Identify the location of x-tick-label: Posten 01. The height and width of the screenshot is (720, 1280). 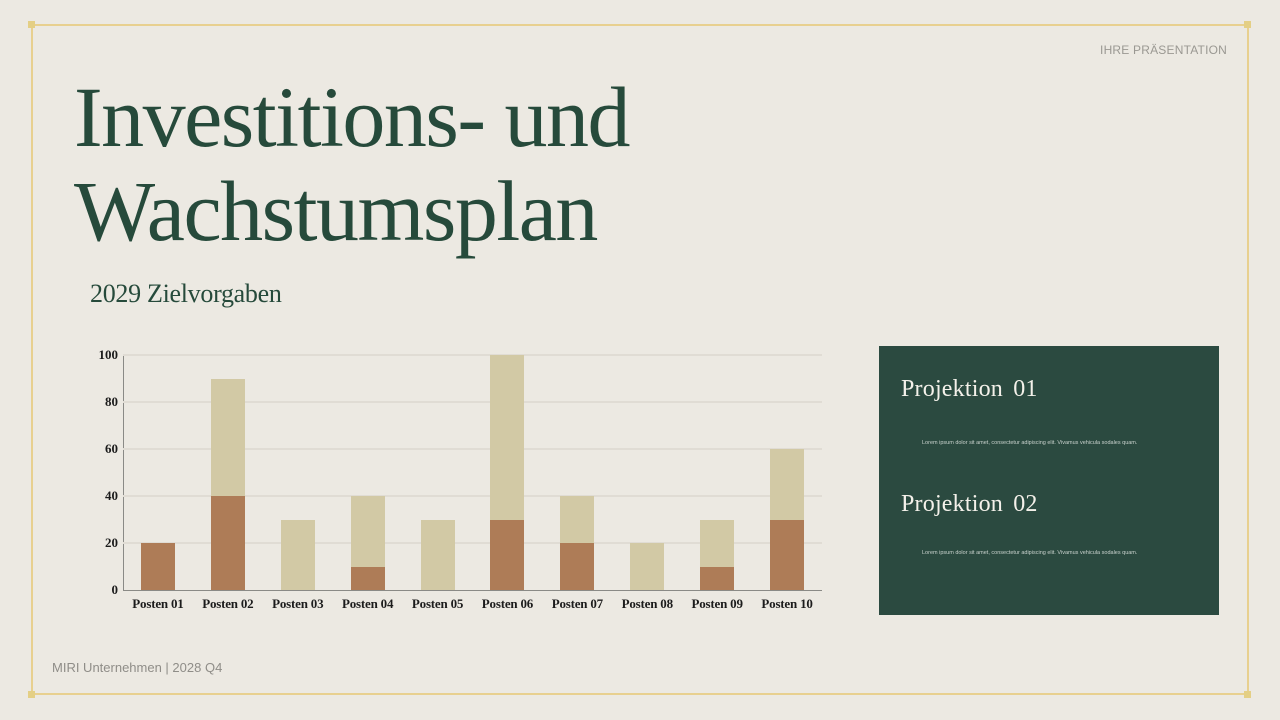
(158, 603).